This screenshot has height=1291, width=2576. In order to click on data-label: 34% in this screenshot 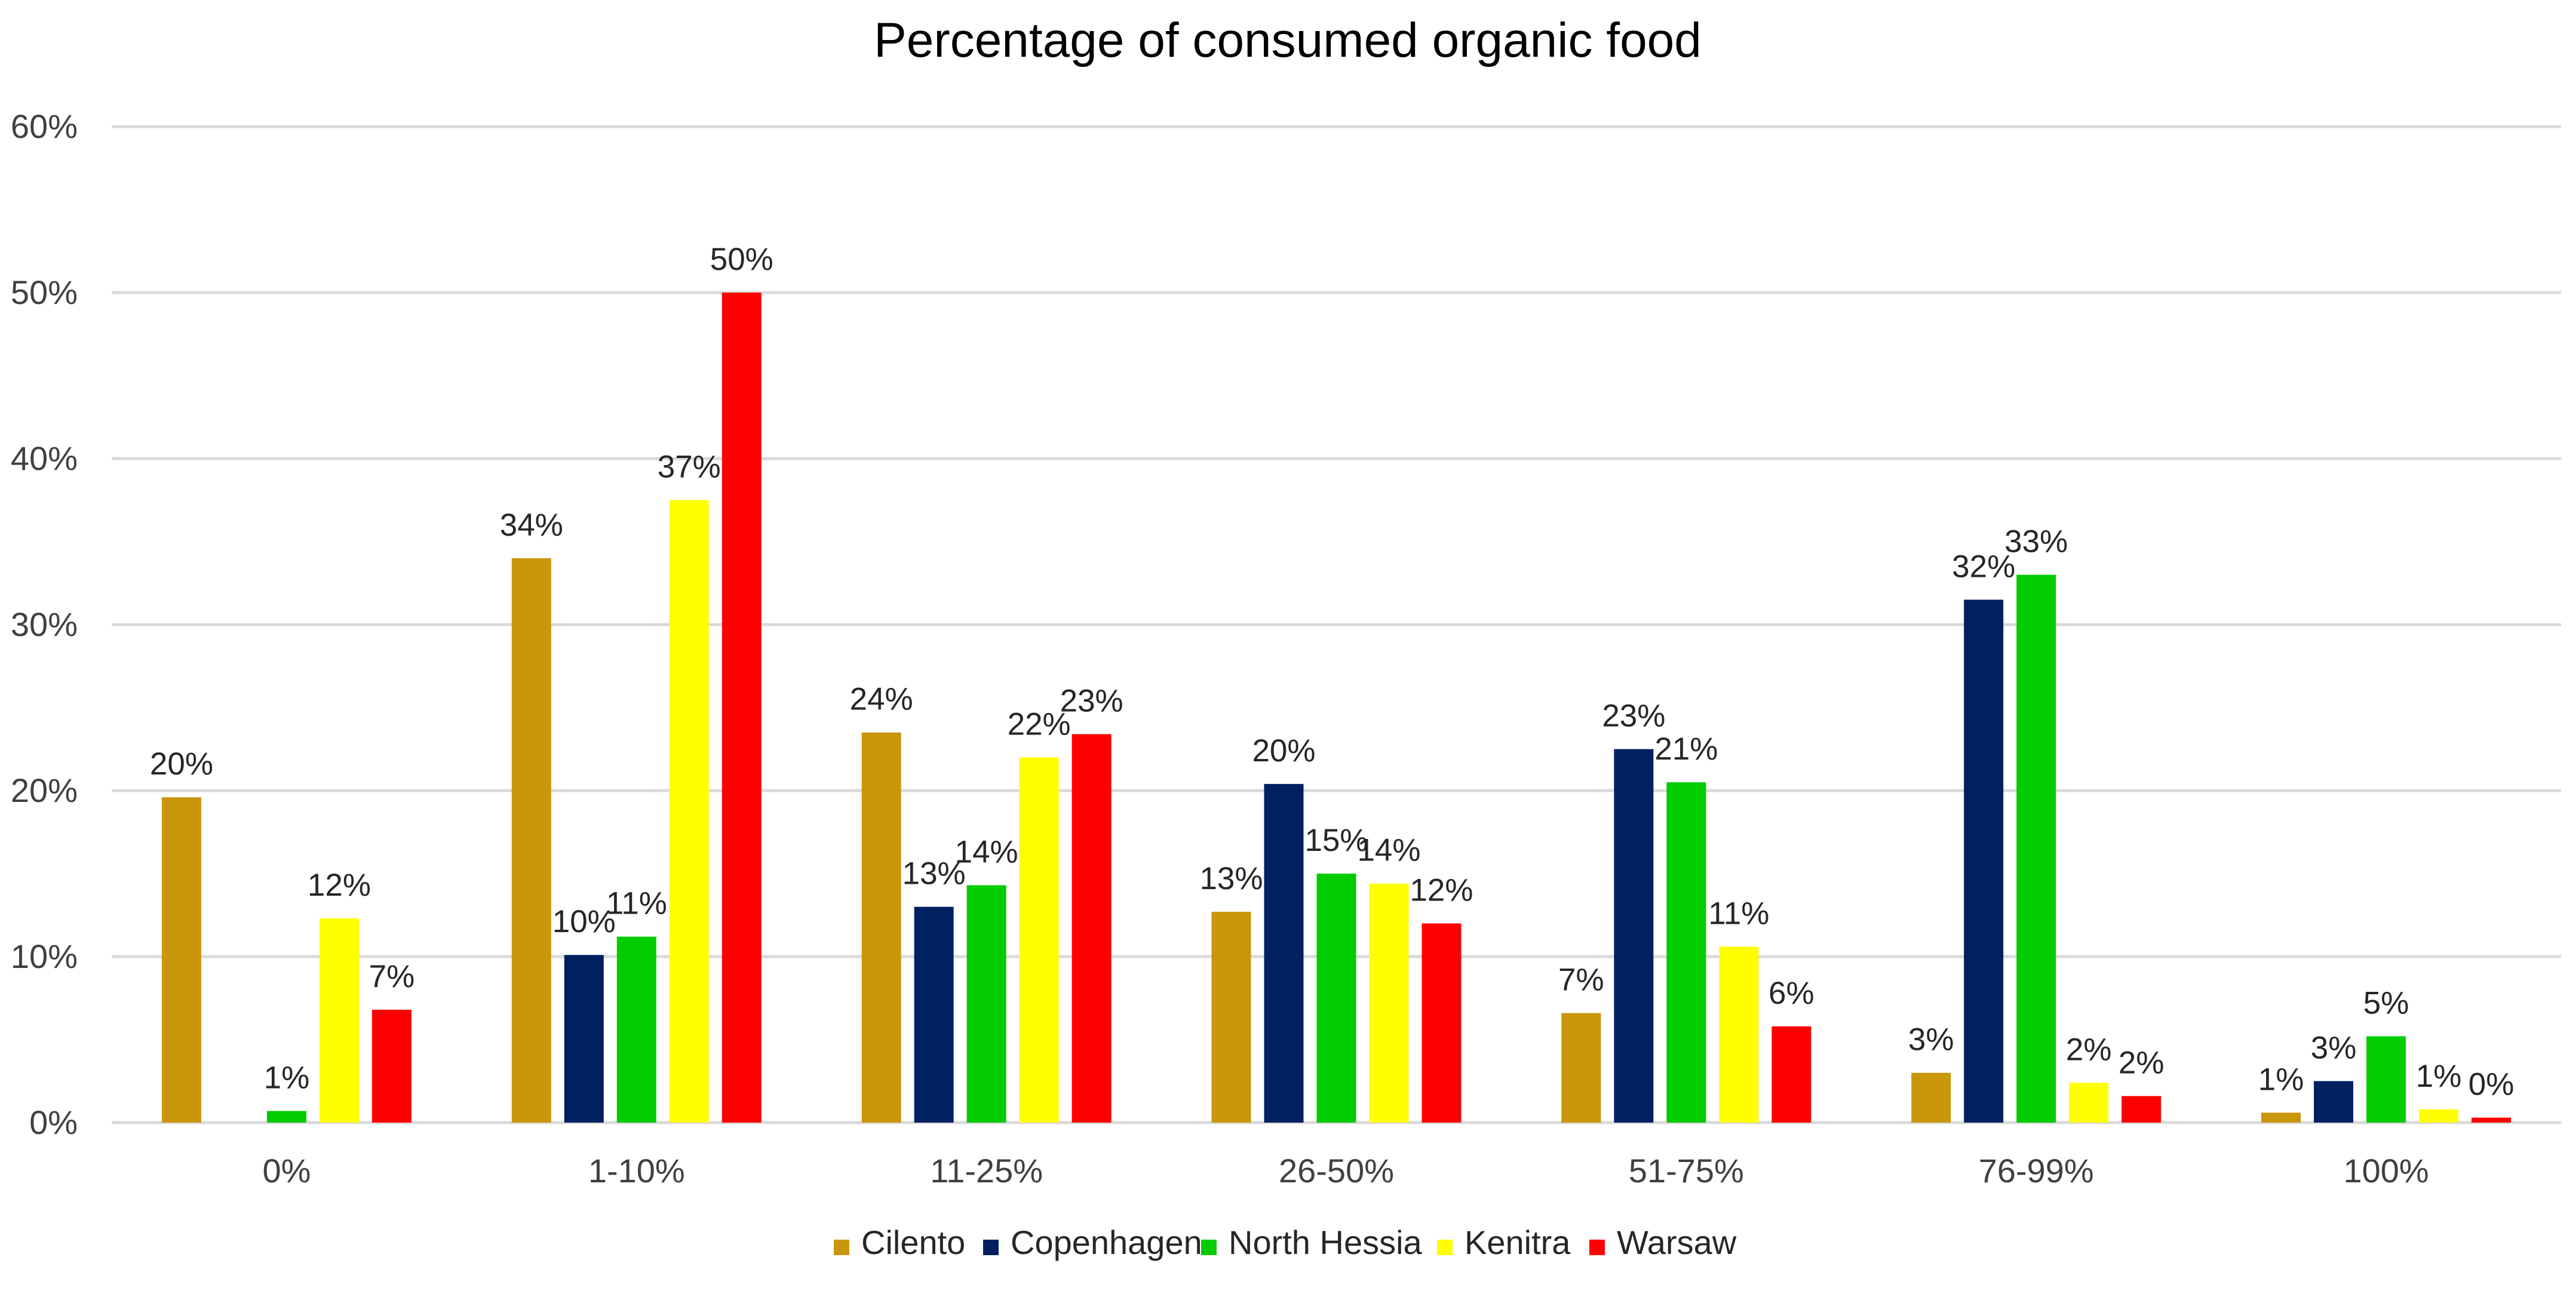, I will do `click(531, 525)`.